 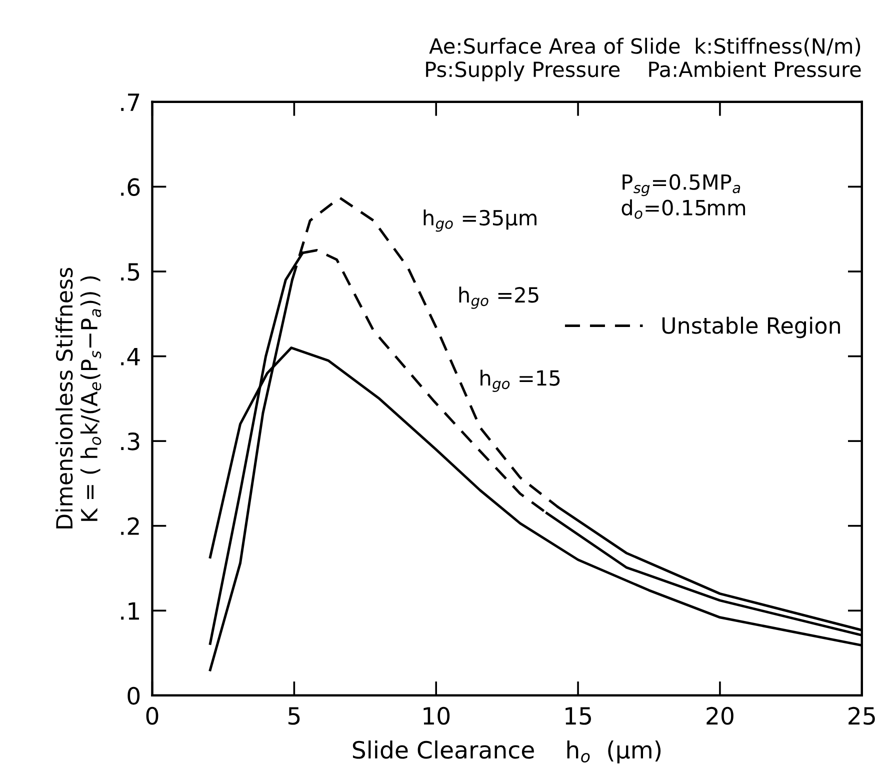 What do you see at coordinates (643, 60) in the screenshot?
I see `chart-title: Ae:Surface Area of Slide k:Stiffness(N/m) Ps:Supply Pressure Pa:Ambient Pressure` at bounding box center [643, 60].